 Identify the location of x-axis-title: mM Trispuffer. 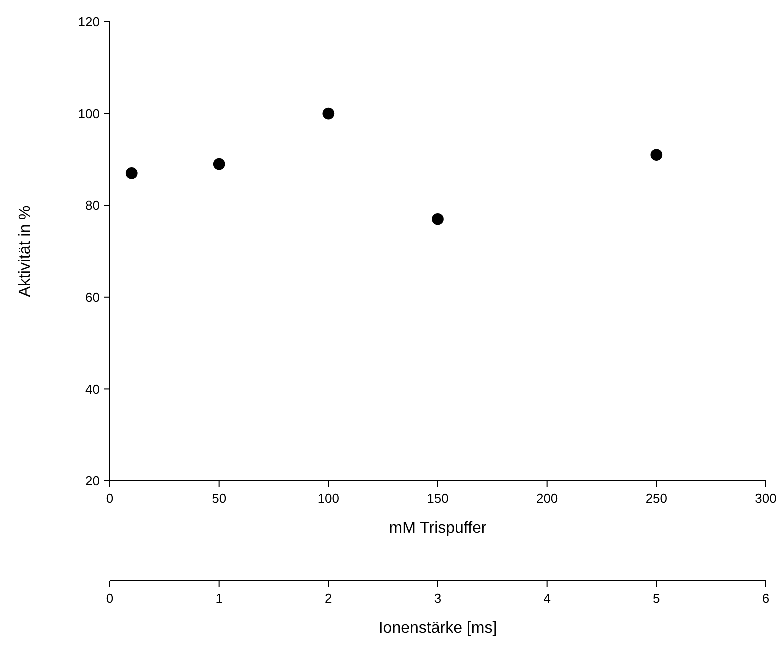
(438, 528).